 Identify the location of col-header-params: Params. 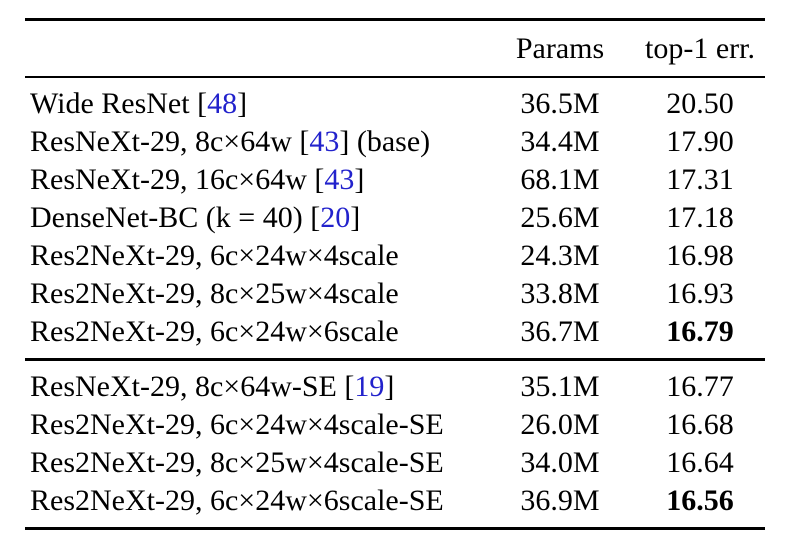
(560, 48).